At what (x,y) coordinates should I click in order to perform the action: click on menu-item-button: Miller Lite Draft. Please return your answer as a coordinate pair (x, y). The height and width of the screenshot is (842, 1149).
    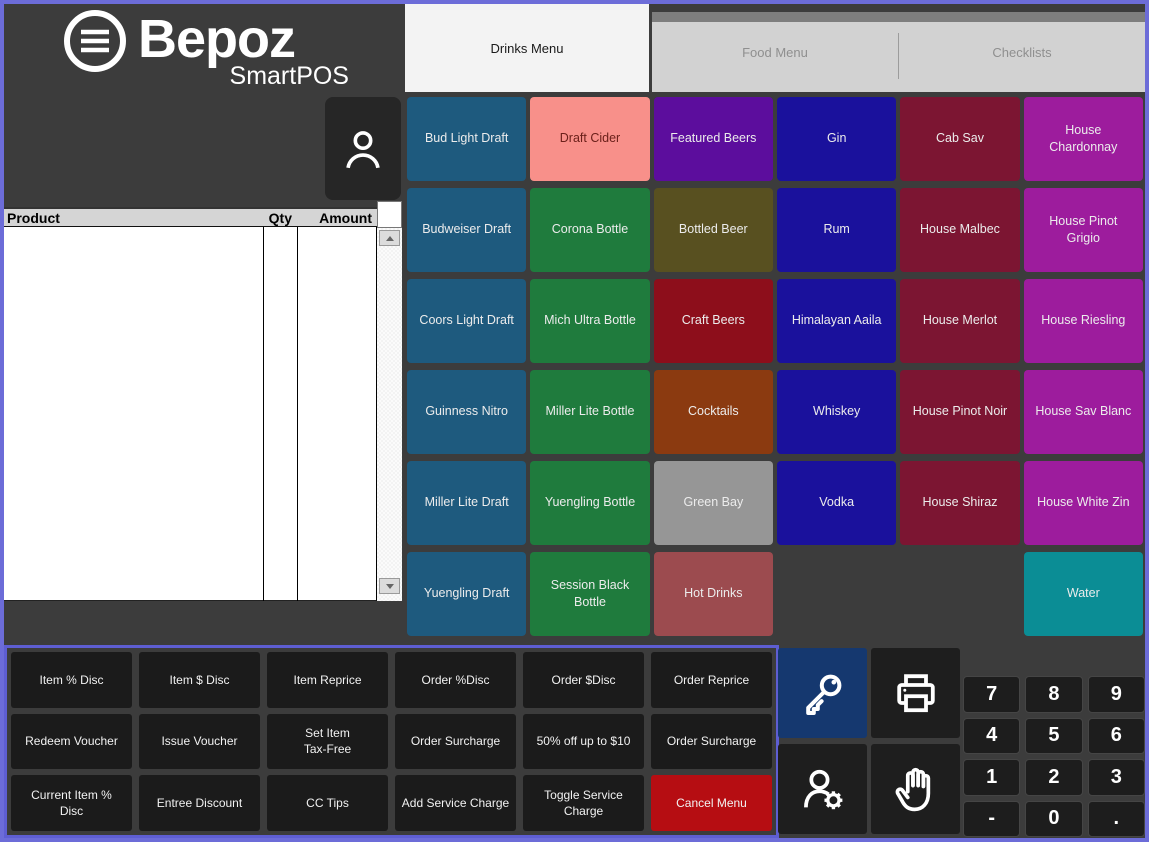
    Looking at the image, I should click on (467, 503).